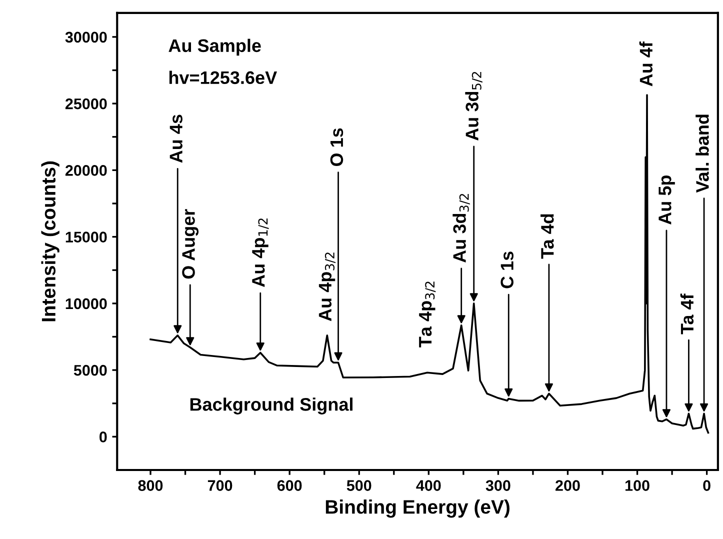 This screenshot has width=723, height=539. I want to click on x-tick-label: 0, so click(706, 485).